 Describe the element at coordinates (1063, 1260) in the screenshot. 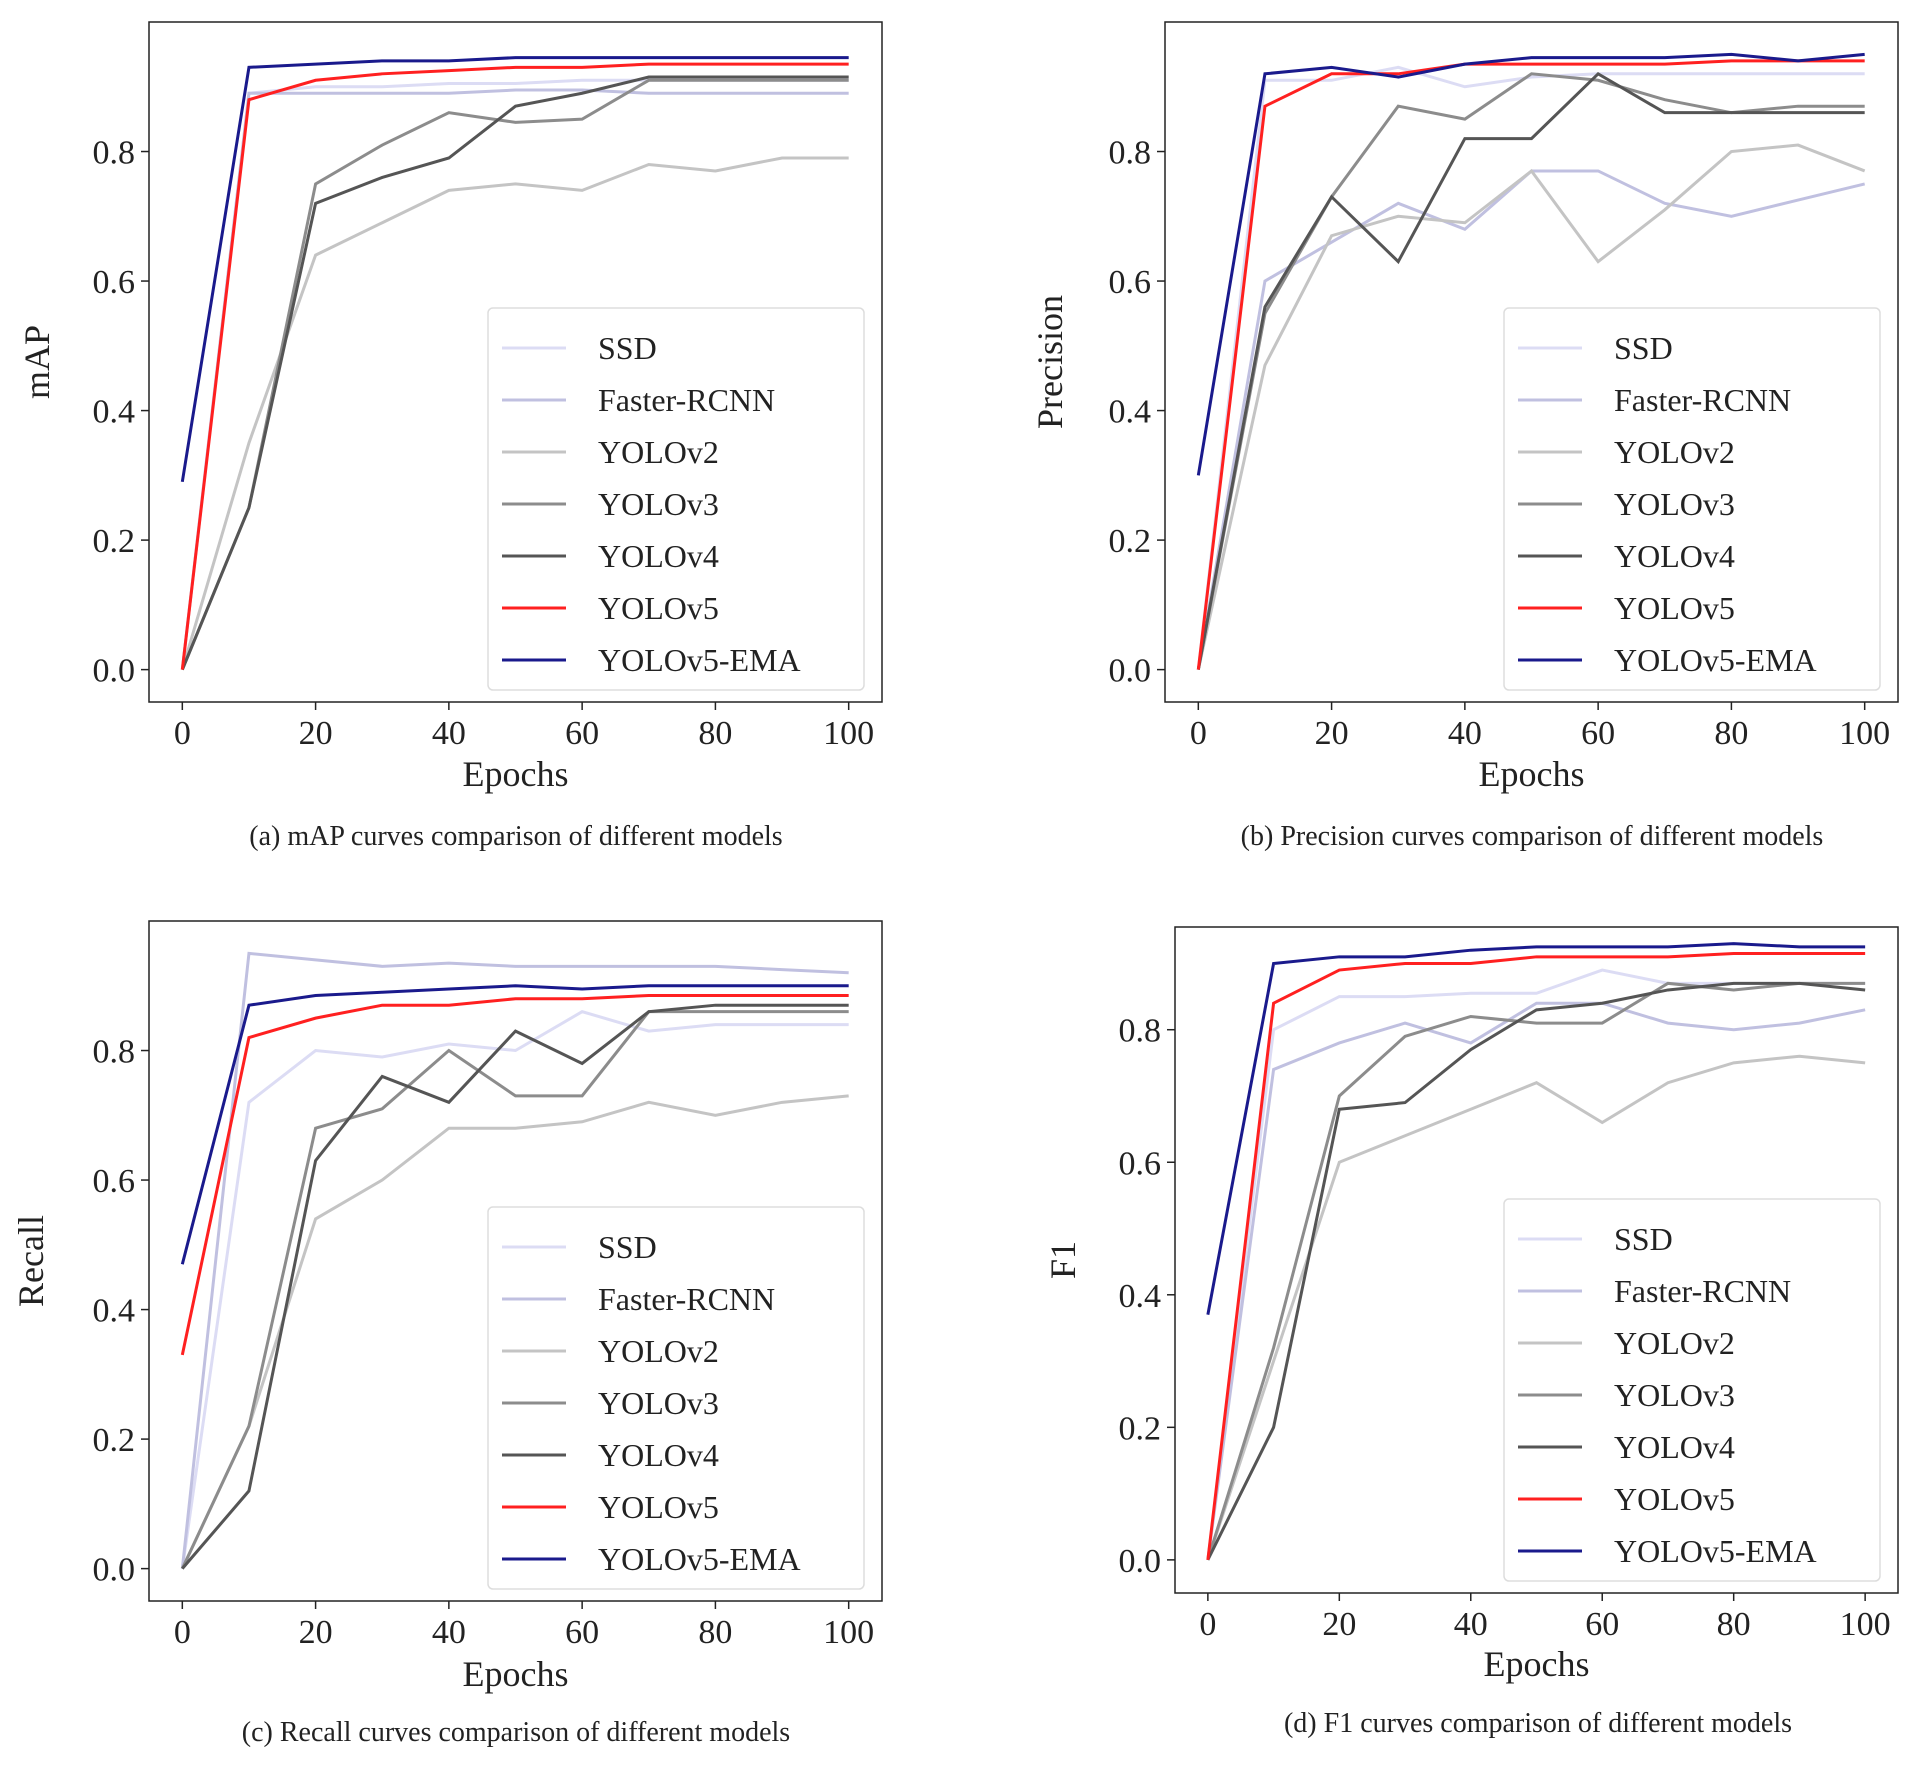

I see `y-axis-label: F1` at that location.